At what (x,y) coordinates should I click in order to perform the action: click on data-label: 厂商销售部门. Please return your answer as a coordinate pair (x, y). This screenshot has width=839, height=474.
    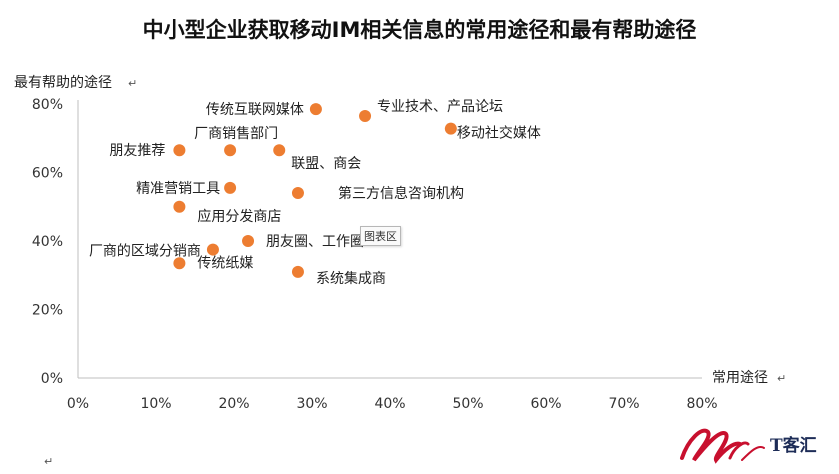
    Looking at the image, I should click on (236, 134).